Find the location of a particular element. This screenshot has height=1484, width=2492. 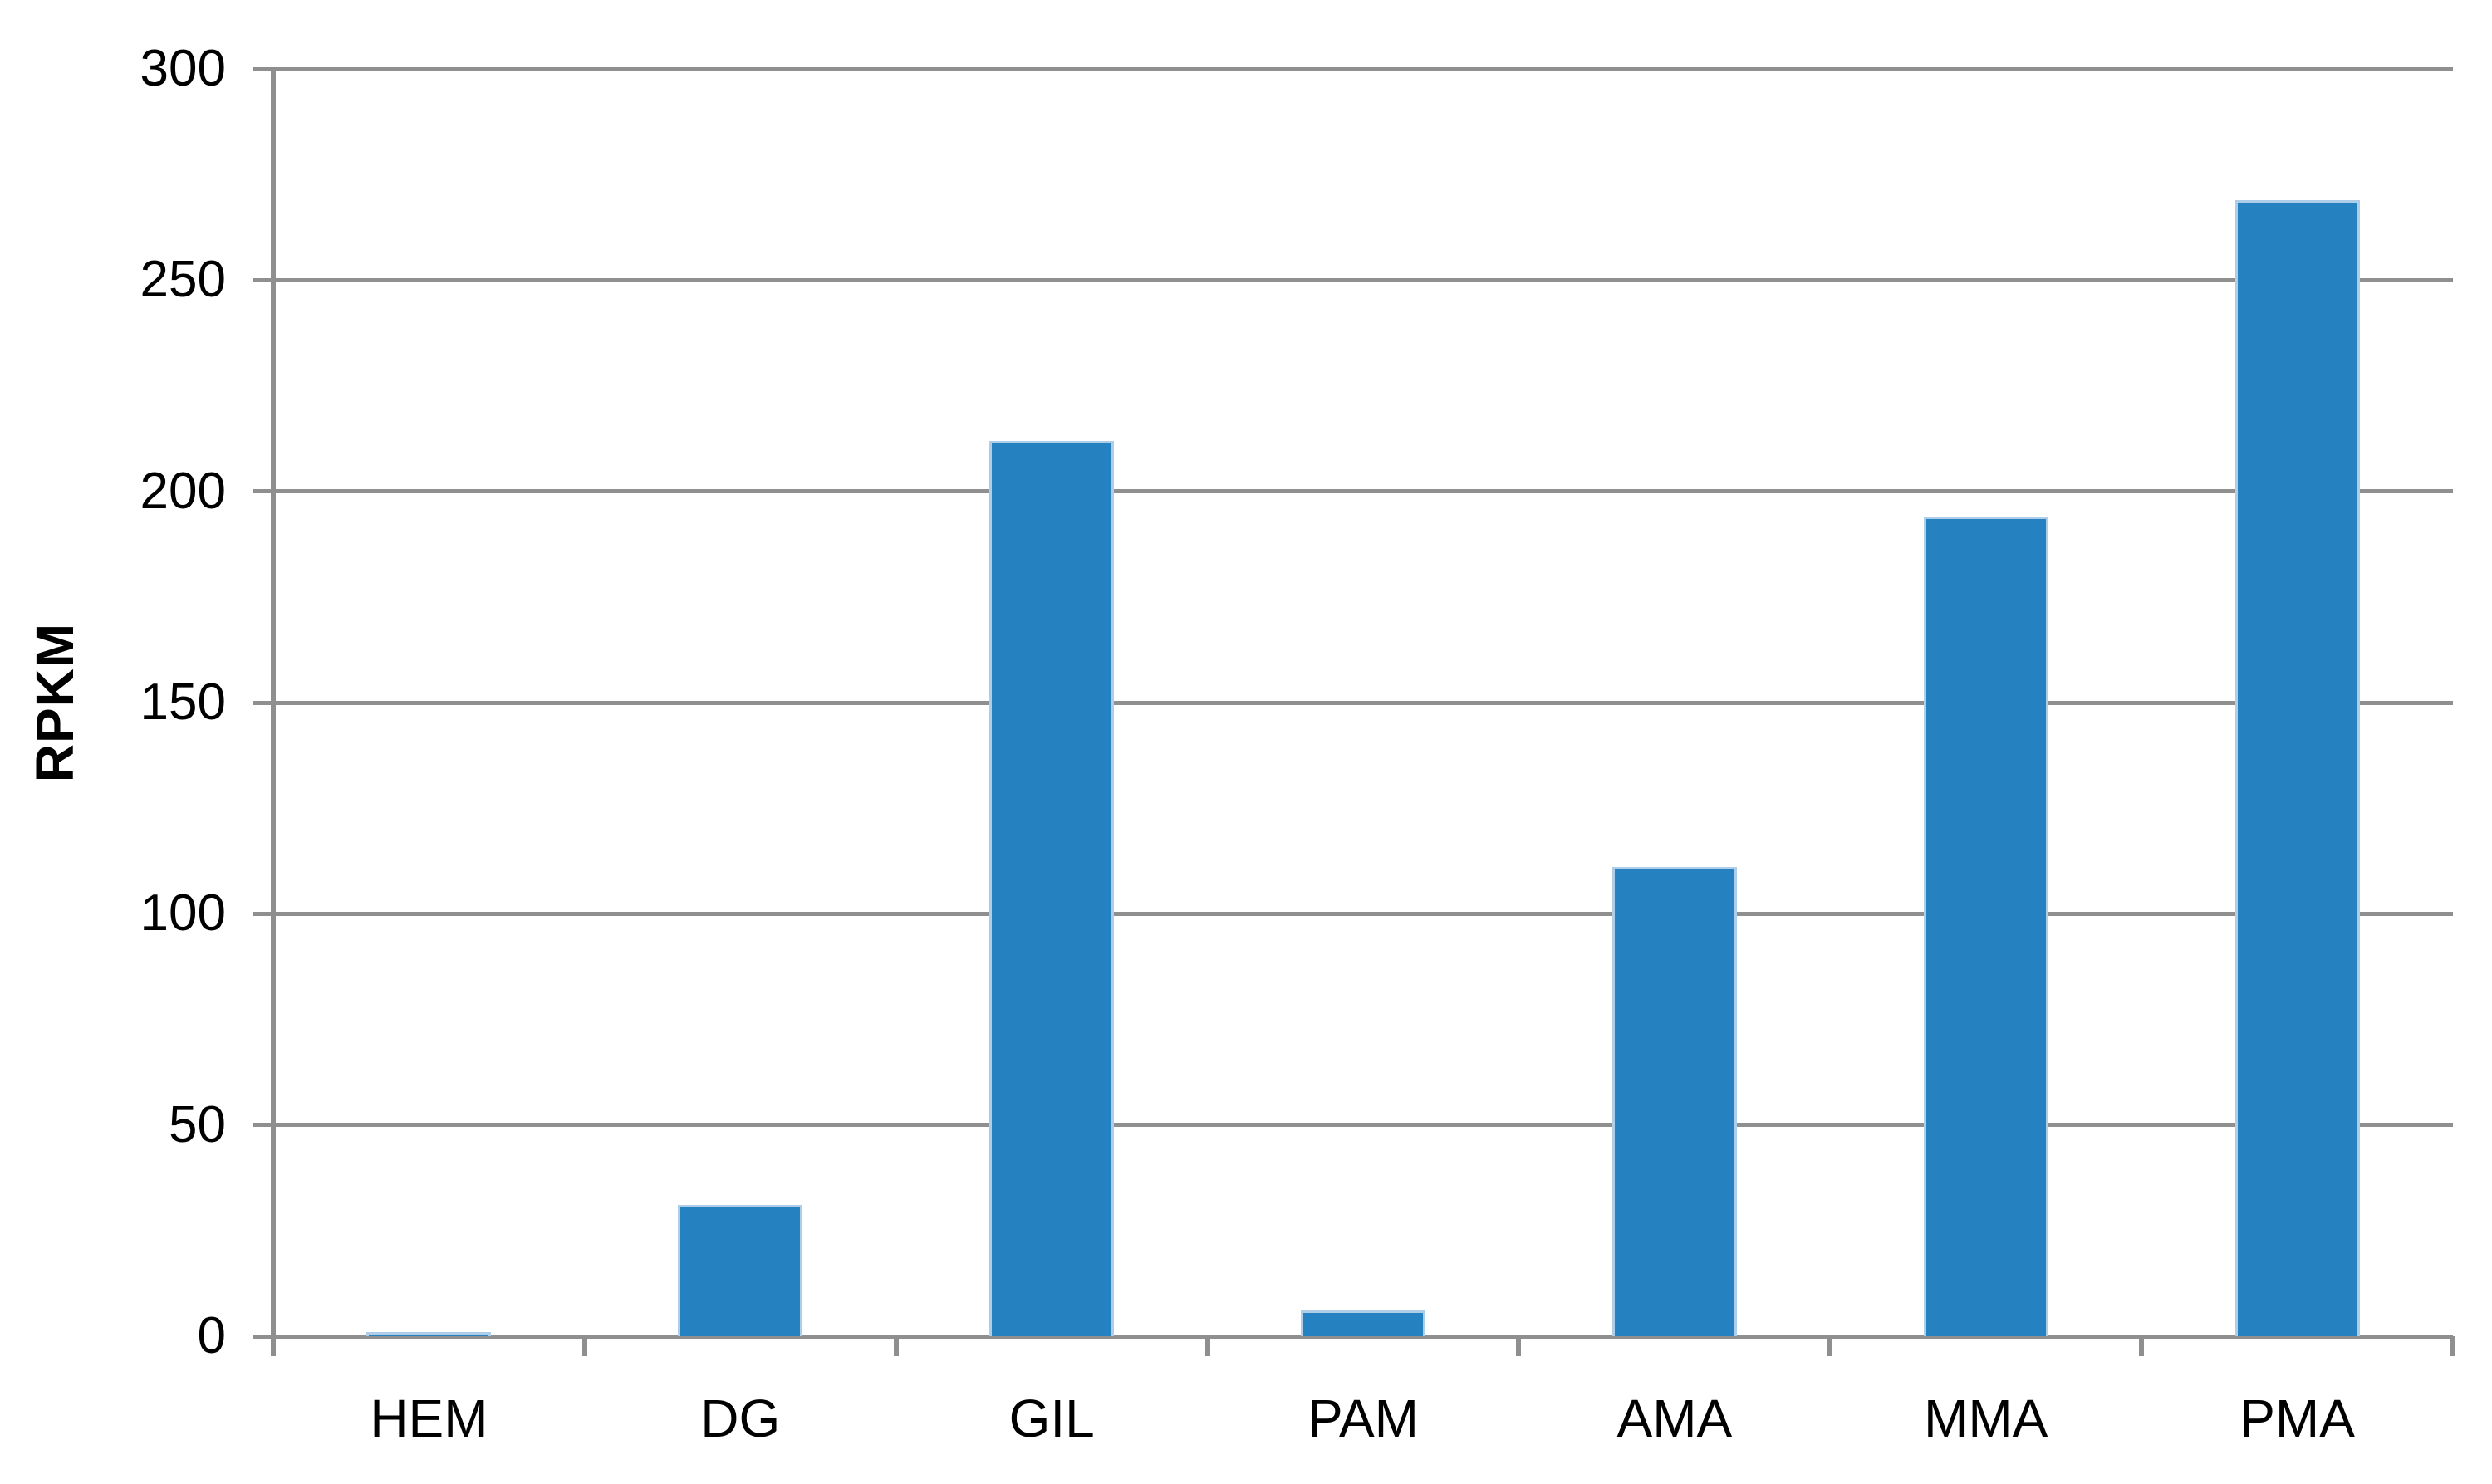

y-tick-label: 100 is located at coordinates (183, 913).